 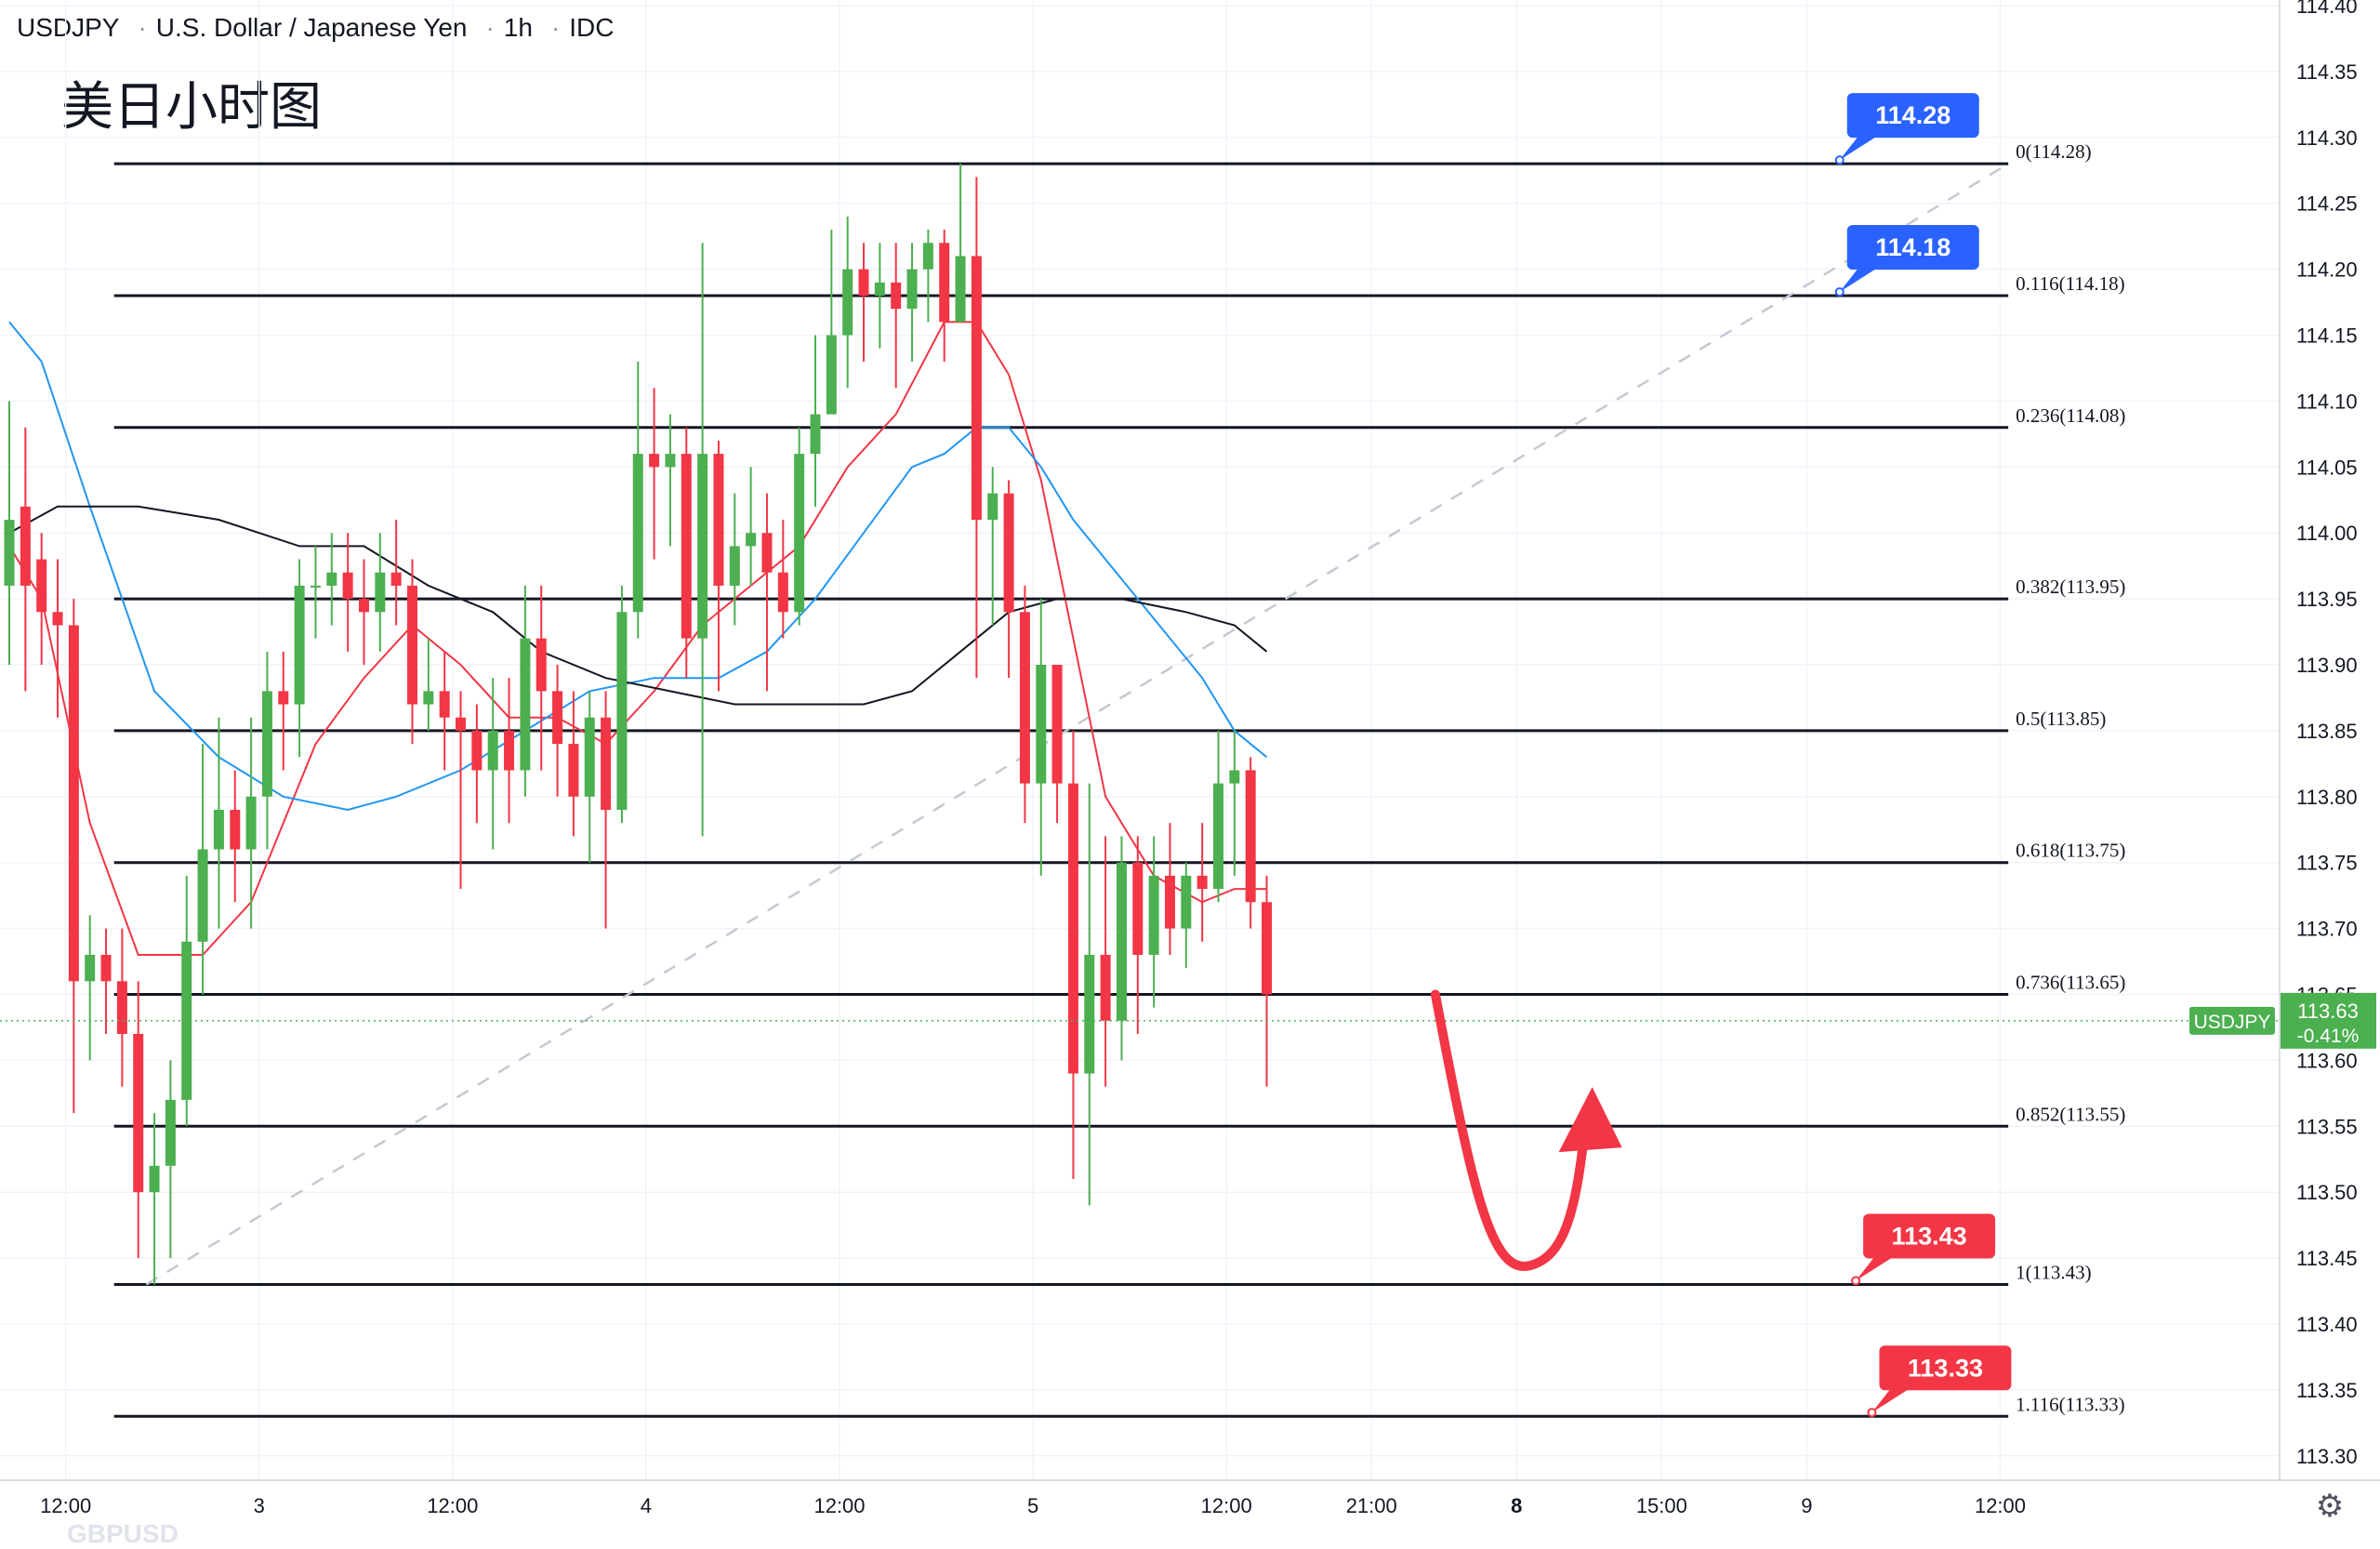 What do you see at coordinates (320, 28) in the screenshot?
I see `symbol-header: USDJPY · U.S. Dollar / Japanese Yen · 1h · IDC` at bounding box center [320, 28].